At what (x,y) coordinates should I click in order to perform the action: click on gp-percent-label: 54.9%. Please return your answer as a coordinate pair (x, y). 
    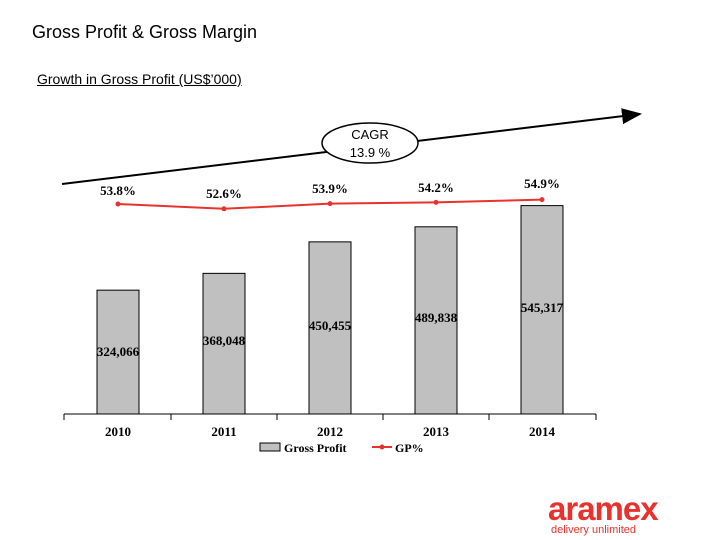
    Looking at the image, I should click on (542, 183).